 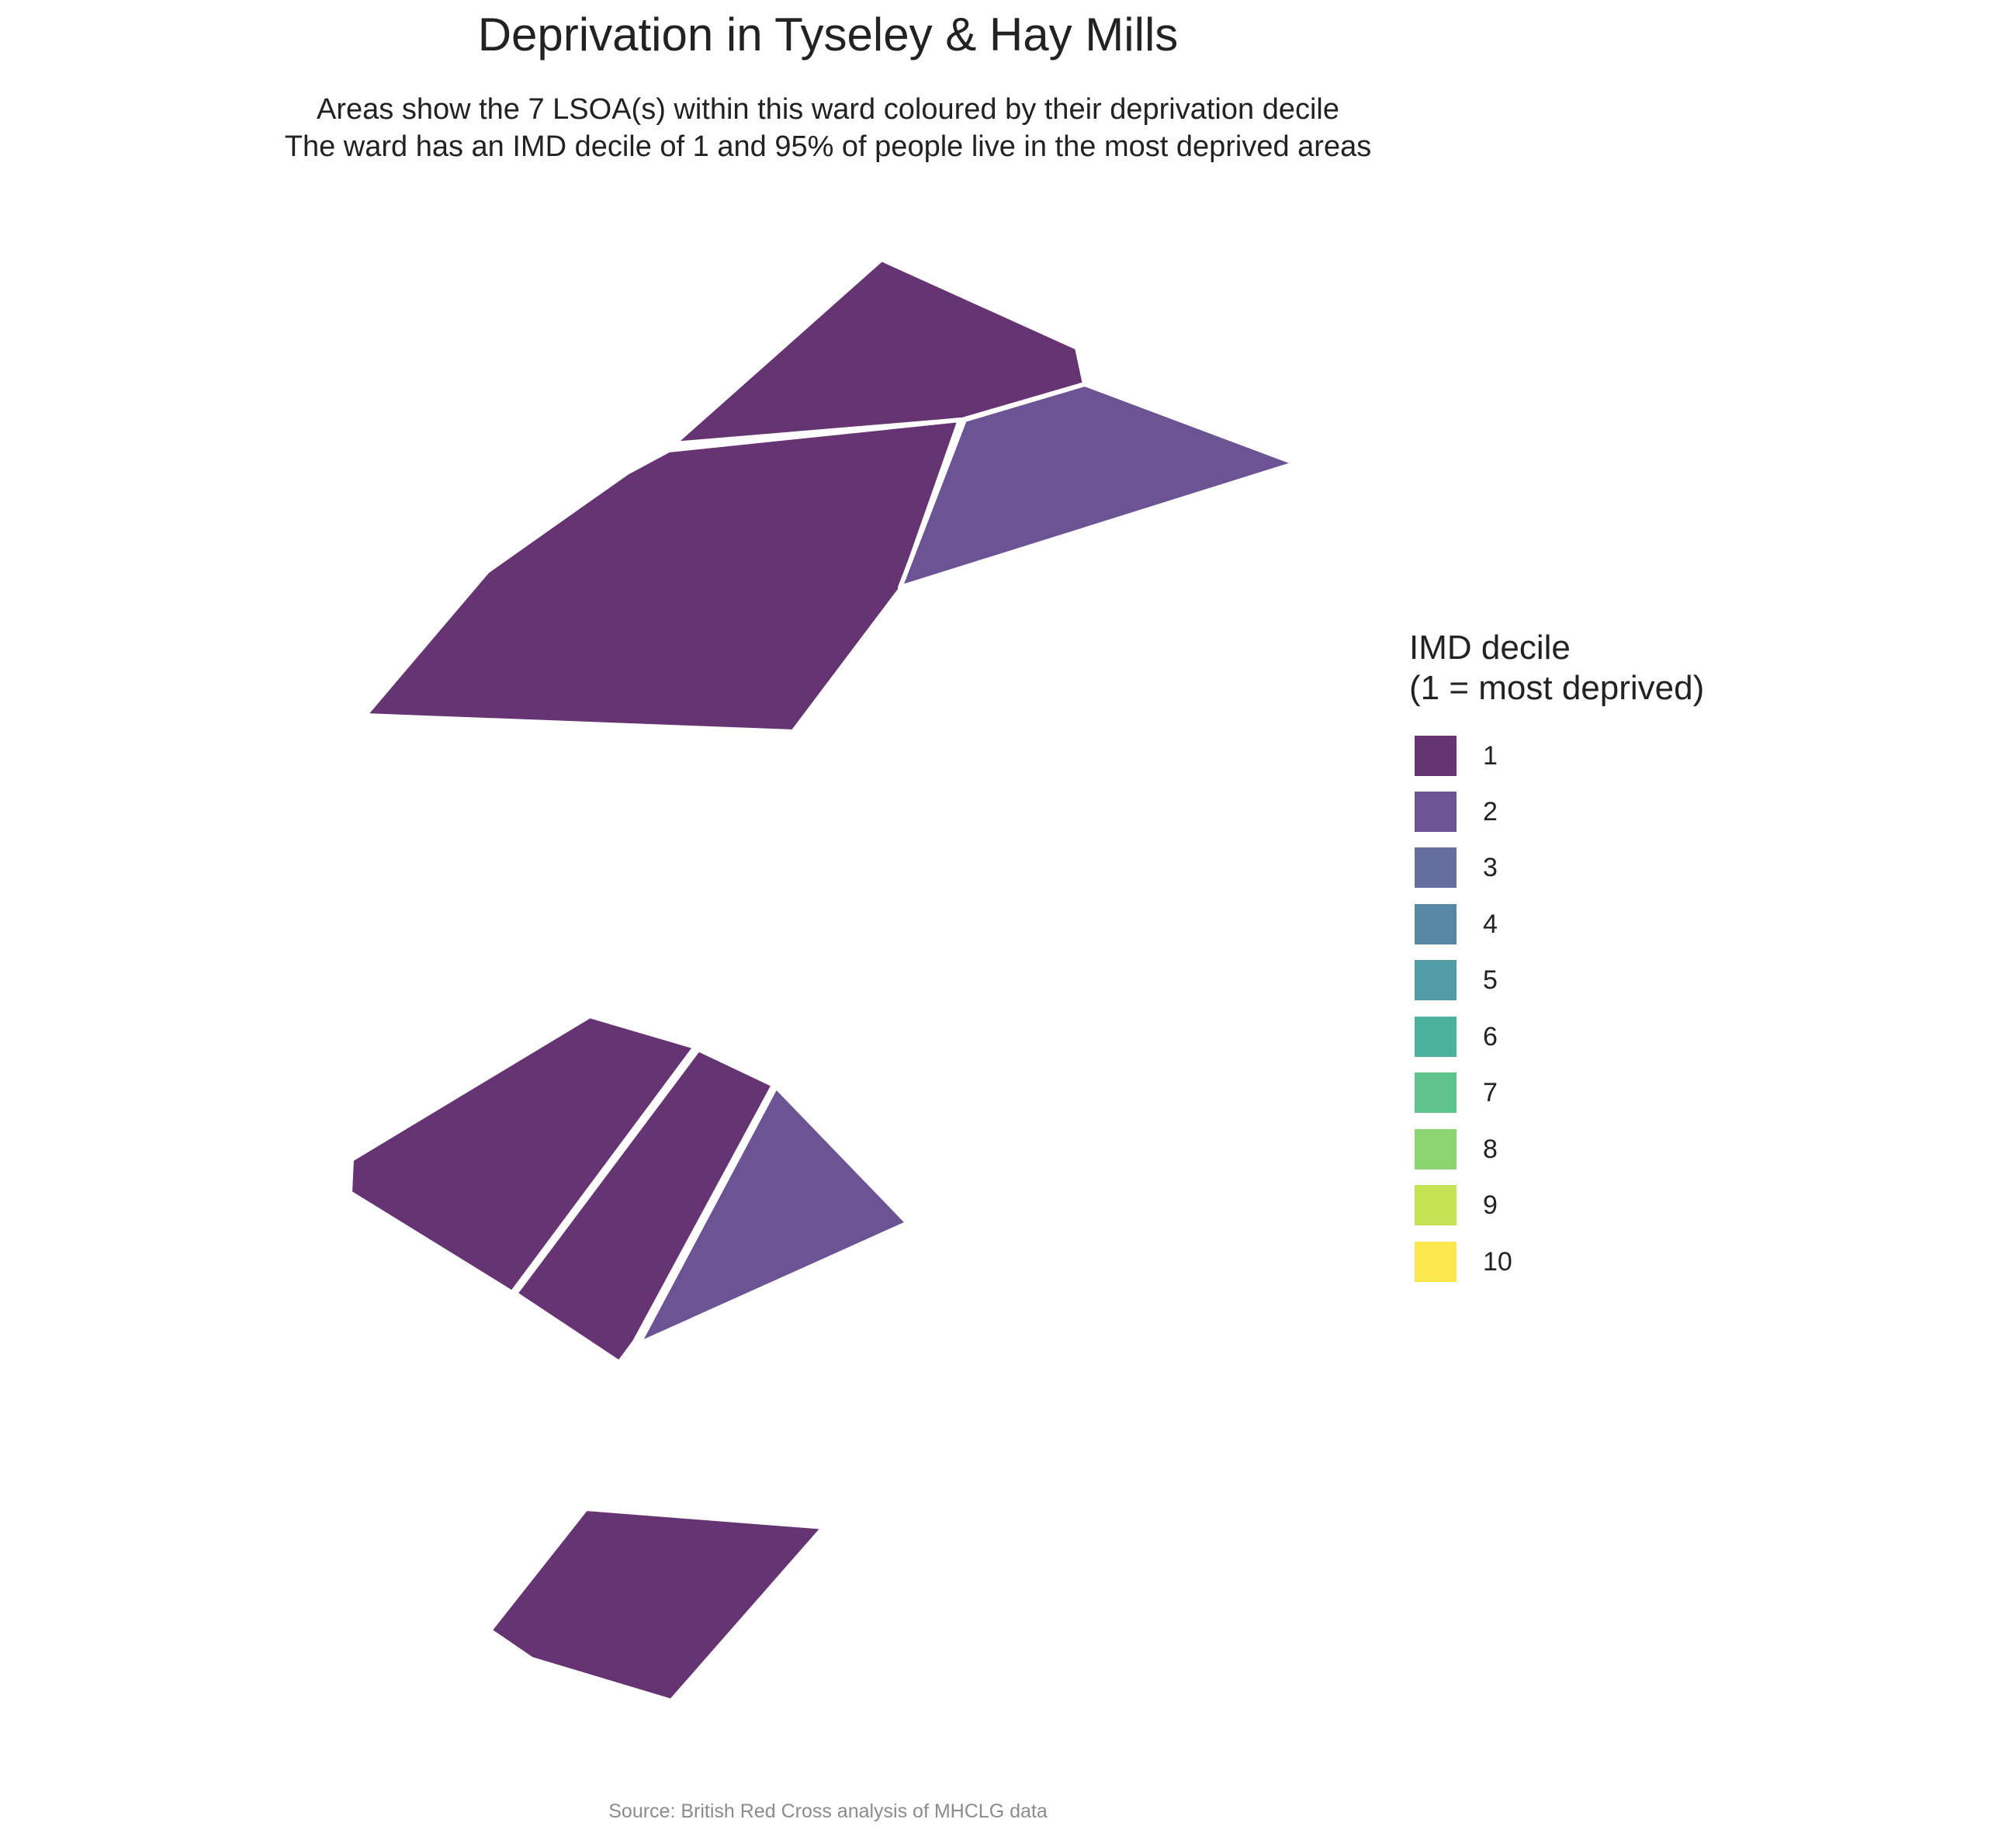 I want to click on legend-item: 6, so click(x=1457, y=1037).